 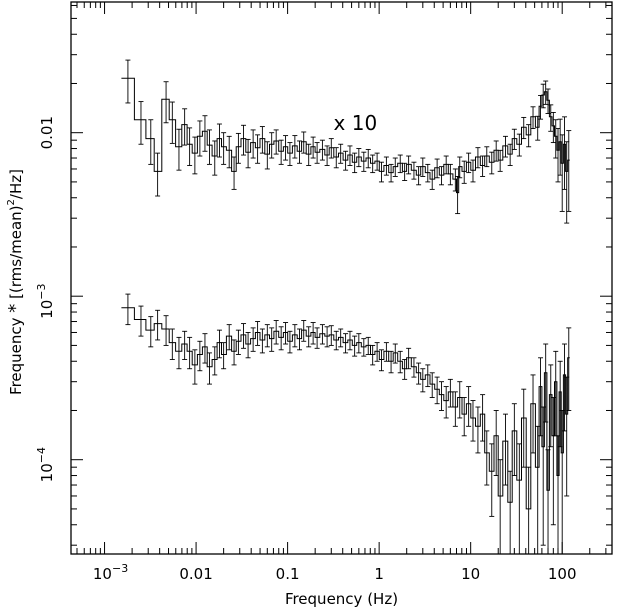 What do you see at coordinates (195, 574) in the screenshot?
I see `x-tick-label: 0.01` at bounding box center [195, 574].